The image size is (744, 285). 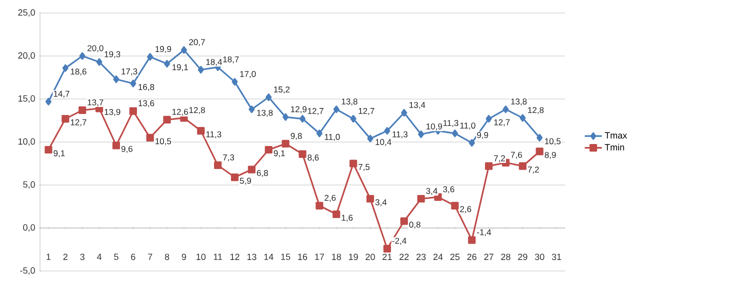 I want to click on data-label: 12,9, so click(x=299, y=110).